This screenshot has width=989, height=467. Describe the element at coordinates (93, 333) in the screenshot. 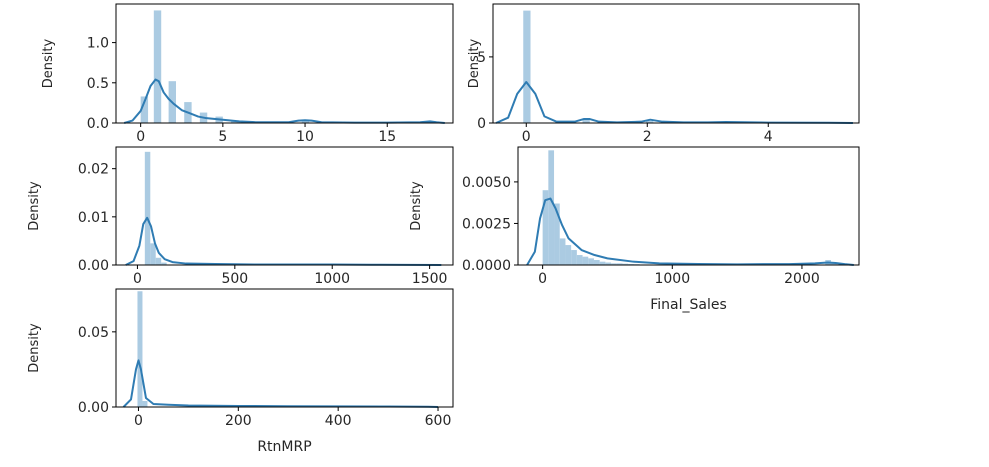

I see `chart5-ytick-label-1: 0.05` at that location.